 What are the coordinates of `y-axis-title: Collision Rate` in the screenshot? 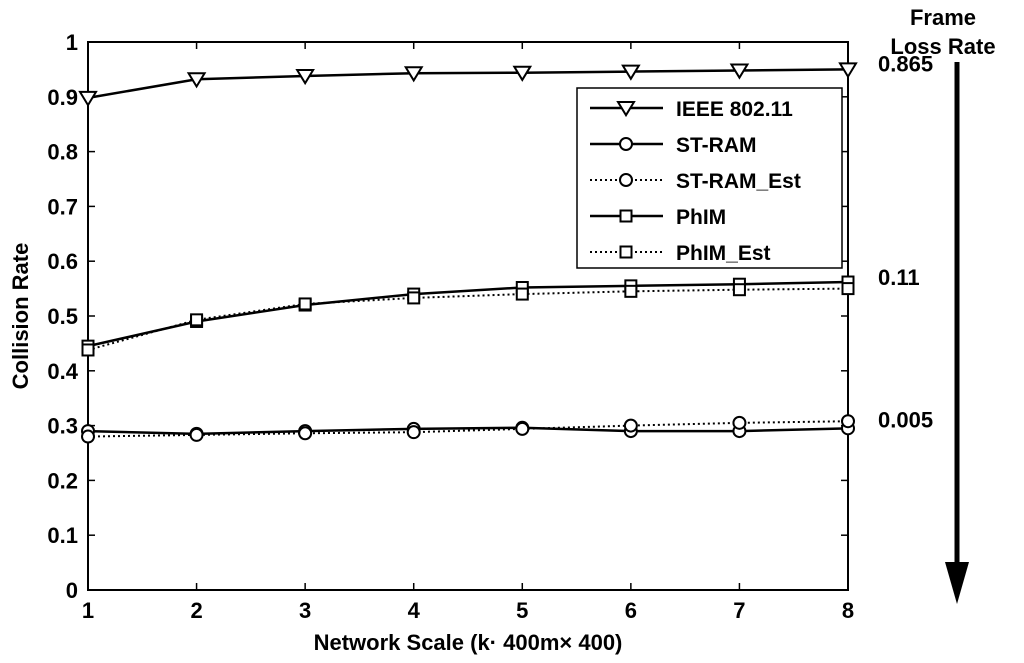 It's located at (20, 316).